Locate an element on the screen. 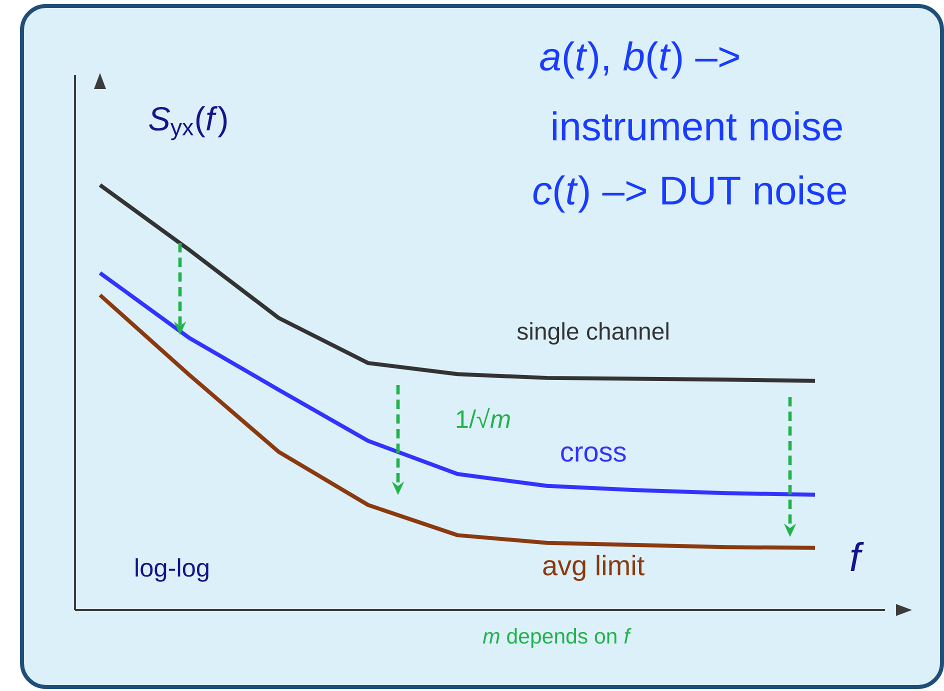 This screenshot has width=944, height=691. series-label: avg limit is located at coordinates (593, 567).